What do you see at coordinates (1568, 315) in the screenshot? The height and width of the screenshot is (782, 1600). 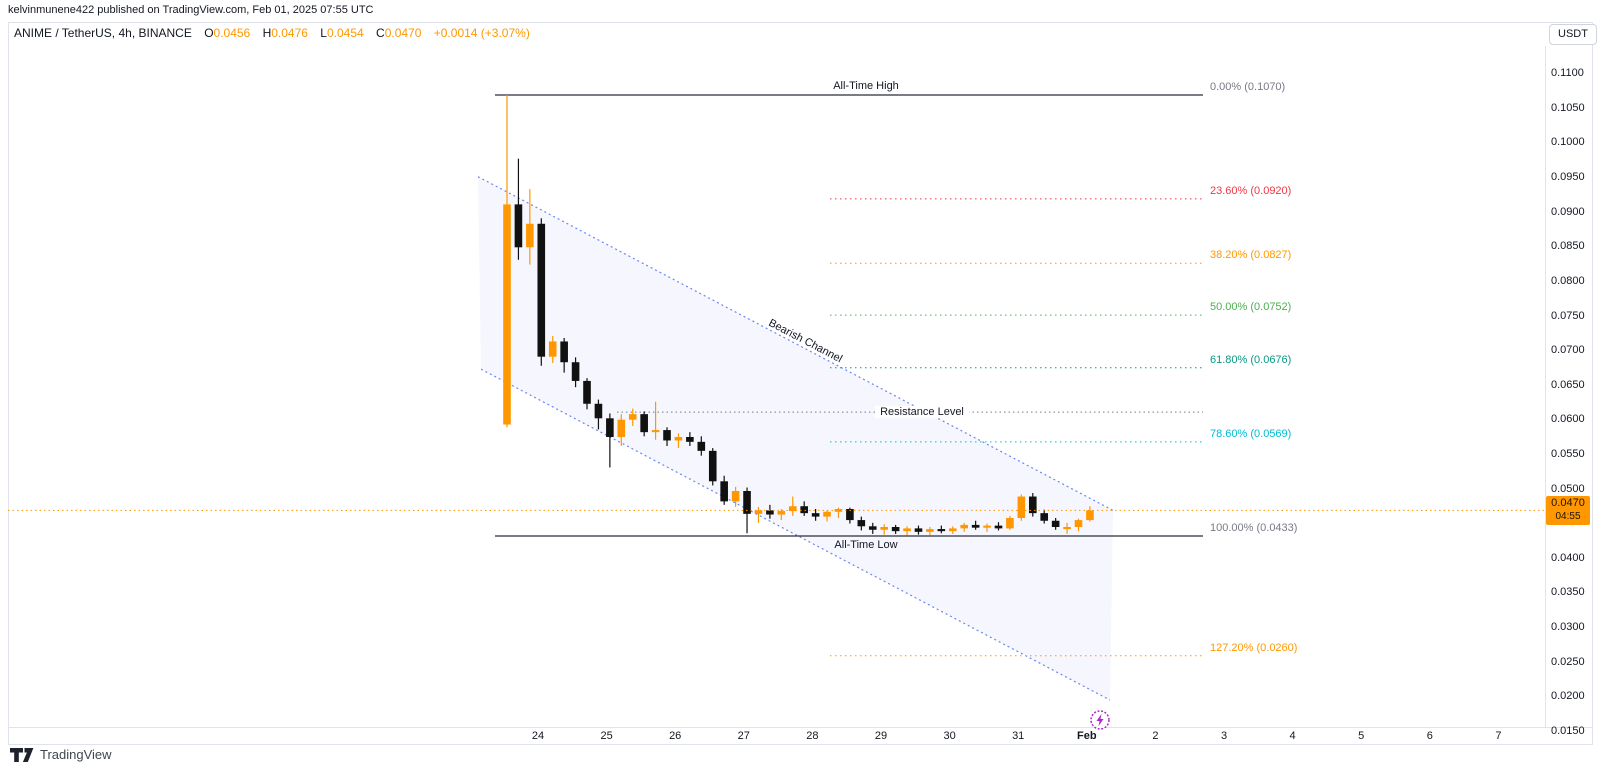 I see `price-axis-tick: 0.0750` at bounding box center [1568, 315].